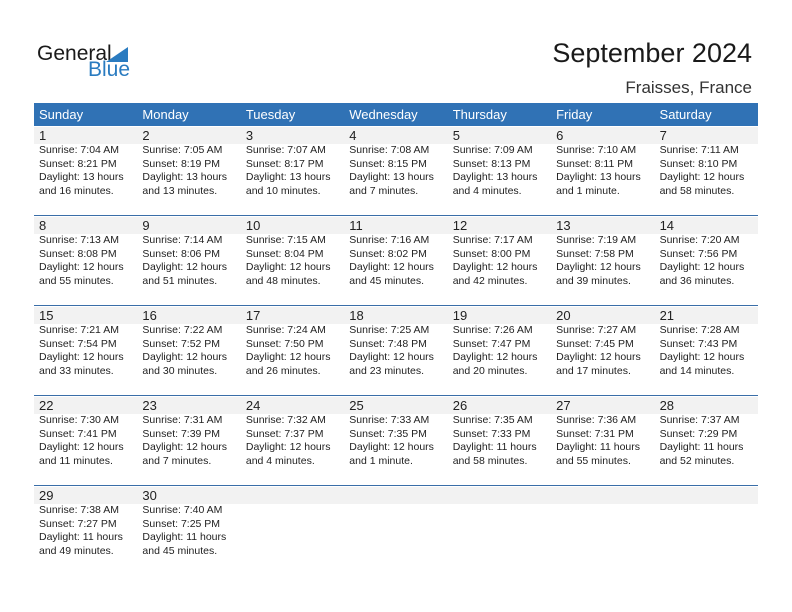  Describe the element at coordinates (596, 420) in the screenshot. I see `sunrise: Sunrise: 7:36 AM` at that location.